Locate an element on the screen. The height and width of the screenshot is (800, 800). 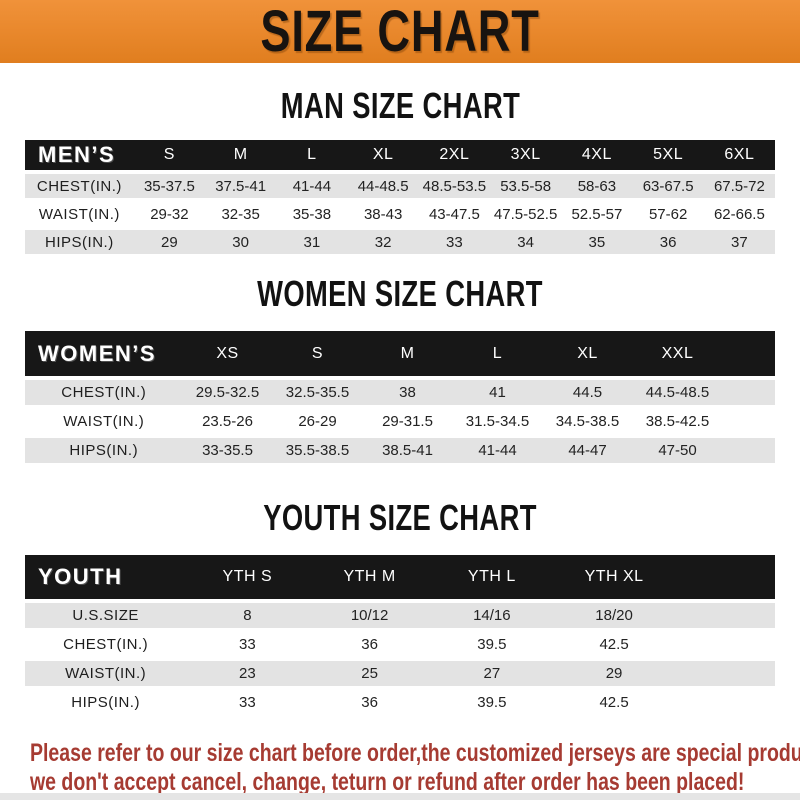
women-section-title-text: WOMEN SIZE CHART is located at coordinates (400, 293).